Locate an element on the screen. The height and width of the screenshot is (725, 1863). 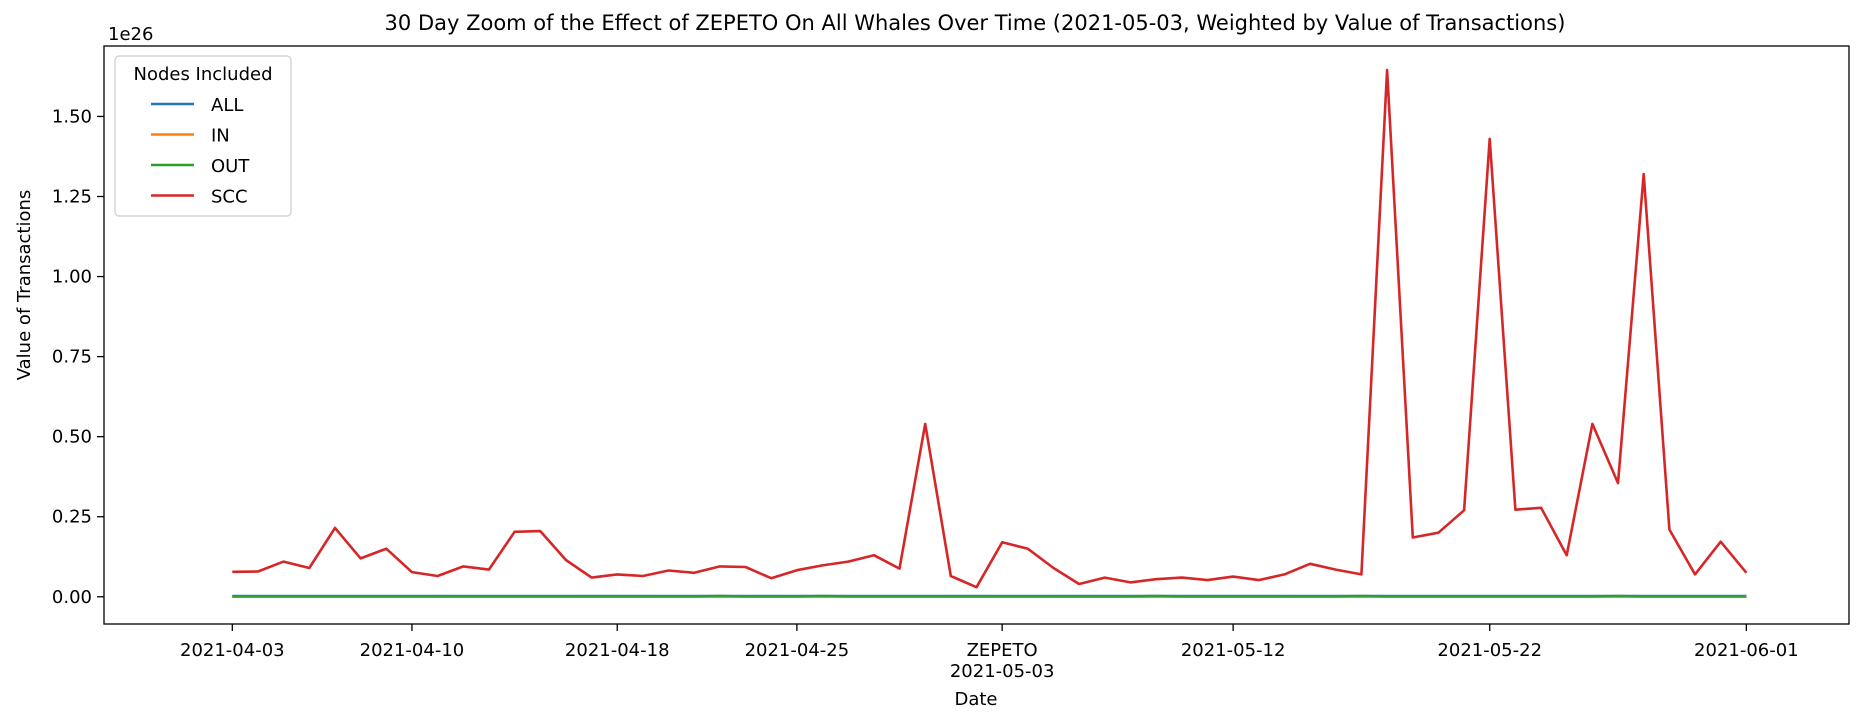
legend-title: Nodes Included is located at coordinates (202, 74).